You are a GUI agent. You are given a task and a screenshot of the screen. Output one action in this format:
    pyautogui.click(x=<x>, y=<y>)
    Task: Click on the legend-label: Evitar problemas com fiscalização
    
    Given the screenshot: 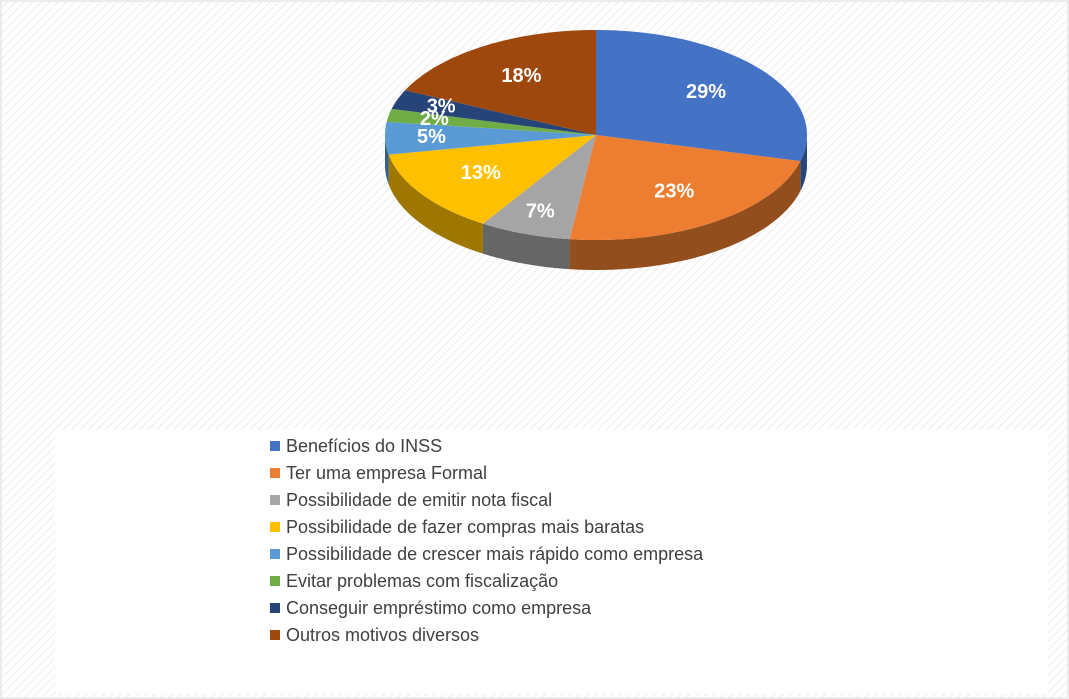 What is the action you would take?
    pyautogui.click(x=422, y=581)
    